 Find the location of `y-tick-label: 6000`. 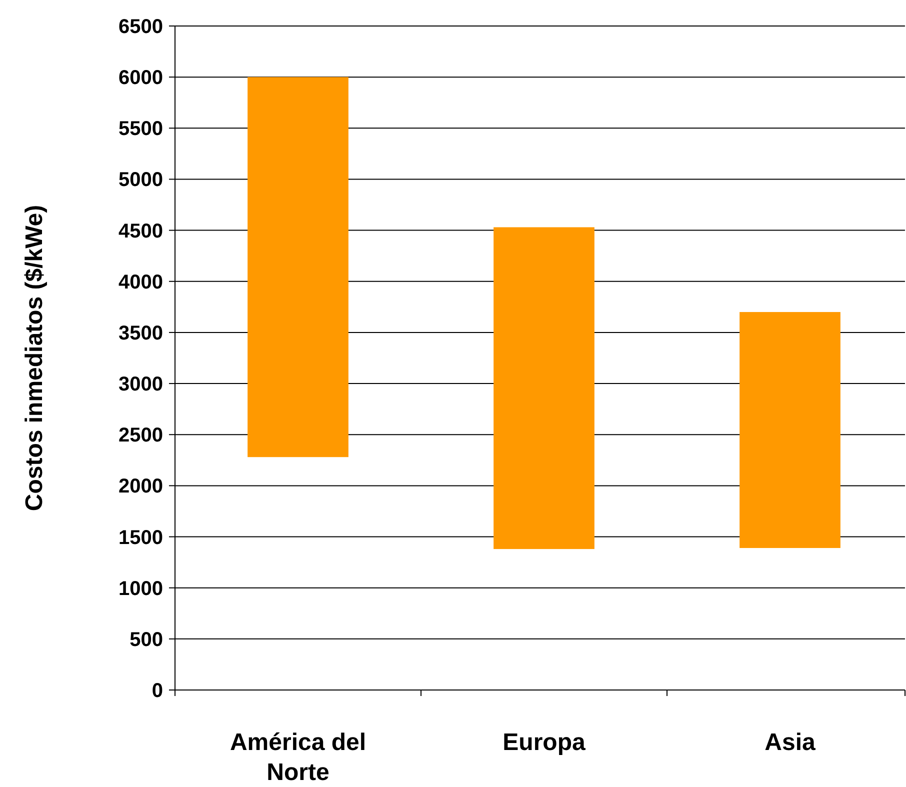

y-tick-label: 6000 is located at coordinates (140, 78).